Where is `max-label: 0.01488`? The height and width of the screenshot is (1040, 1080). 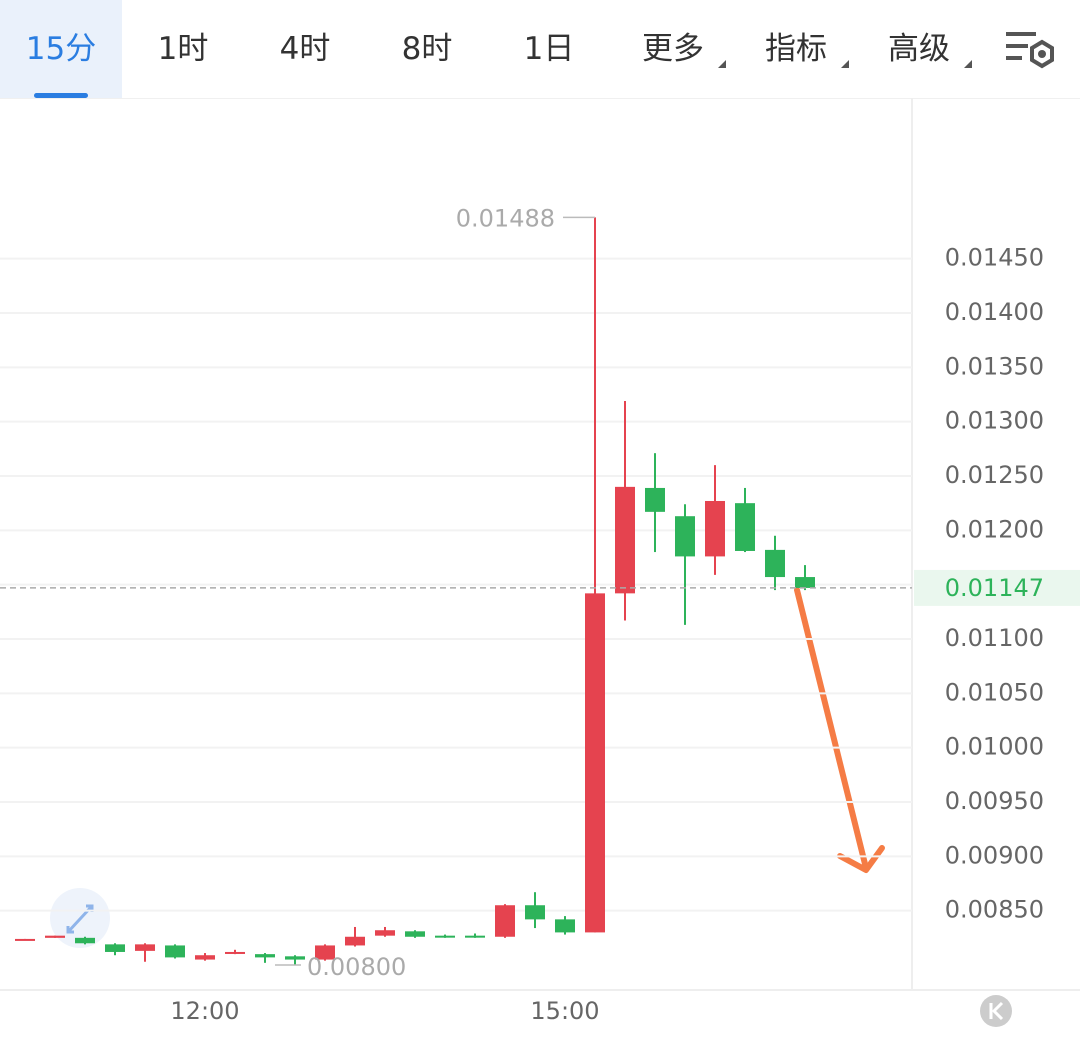
max-label: 0.01488 is located at coordinates (505, 218).